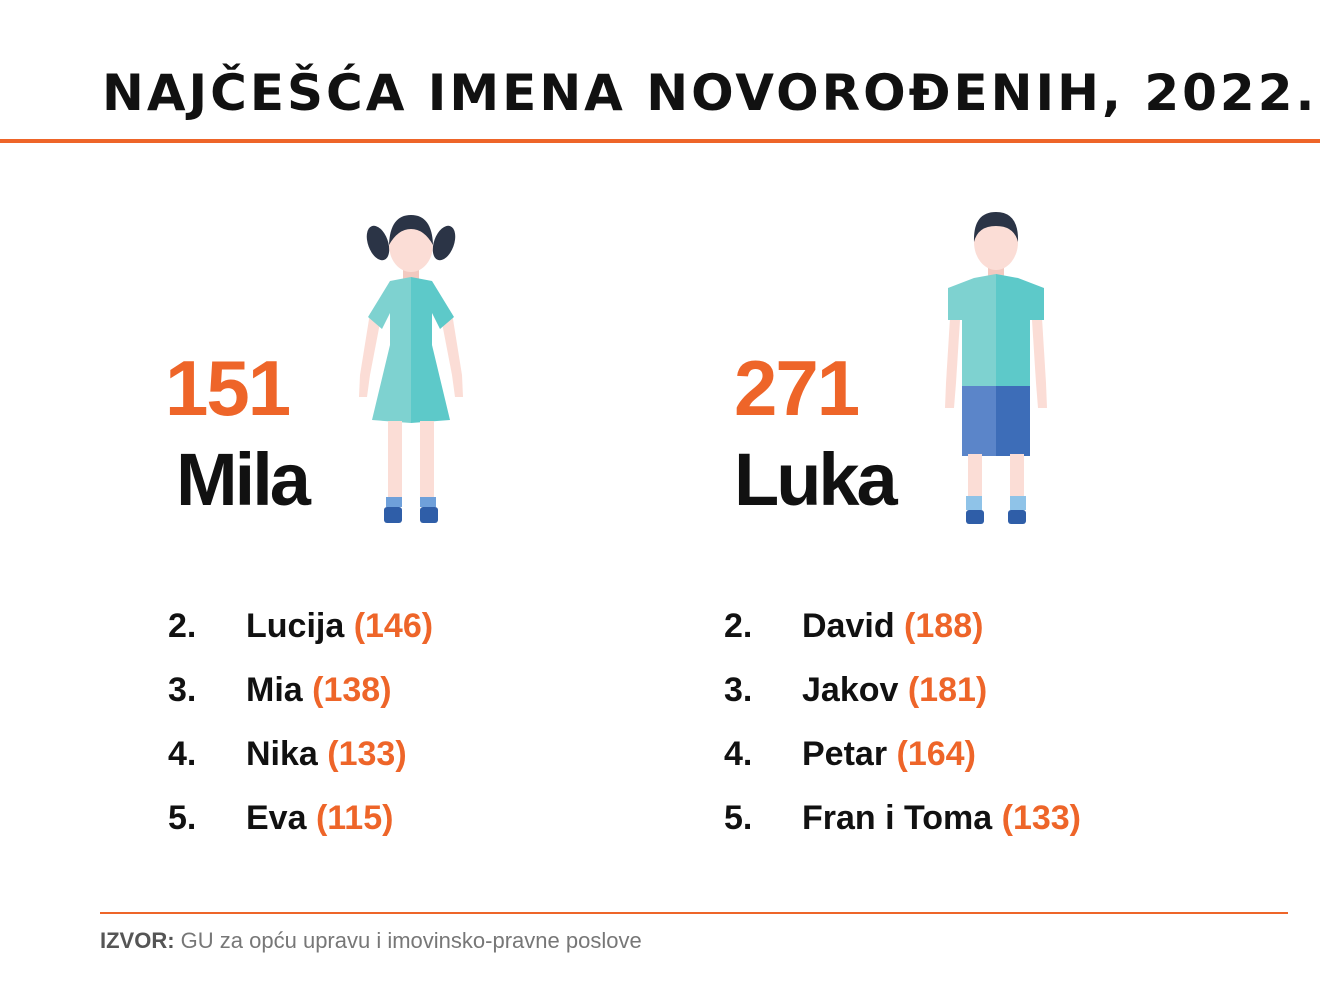 This screenshot has width=1320, height=990. What do you see at coordinates (694, 913) in the screenshot?
I see `source-divider` at bounding box center [694, 913].